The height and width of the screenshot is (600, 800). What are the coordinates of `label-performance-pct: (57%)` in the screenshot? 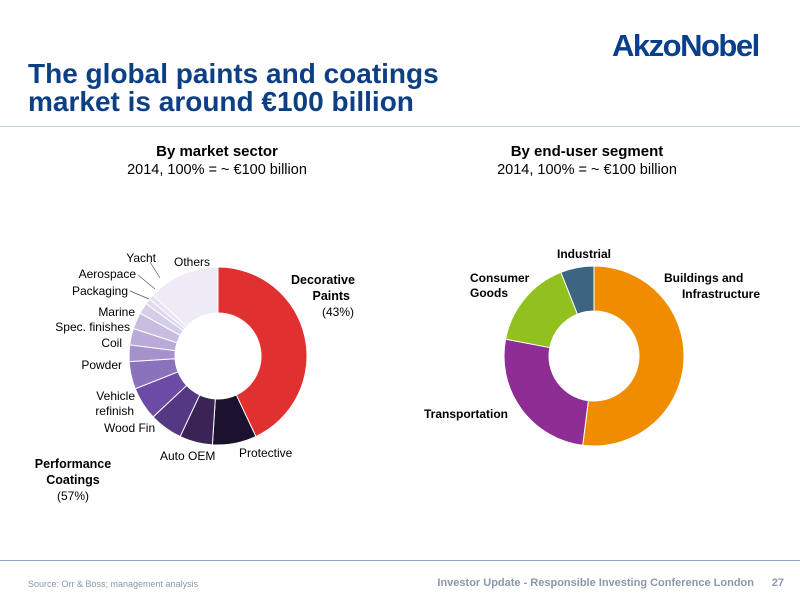 It's located at (73, 496).